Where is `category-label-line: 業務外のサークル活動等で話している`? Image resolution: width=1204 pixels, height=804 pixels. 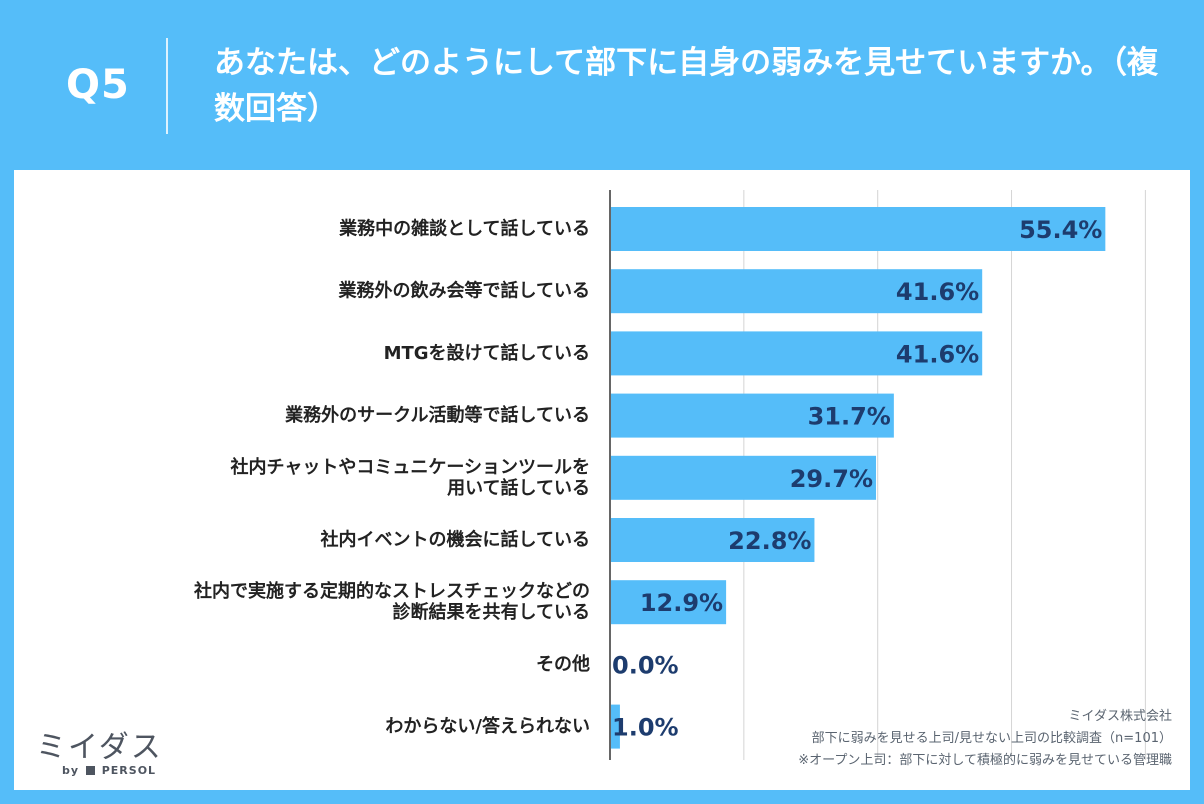 category-label-line: 業務外のサークル活動等で話している is located at coordinates (437, 415).